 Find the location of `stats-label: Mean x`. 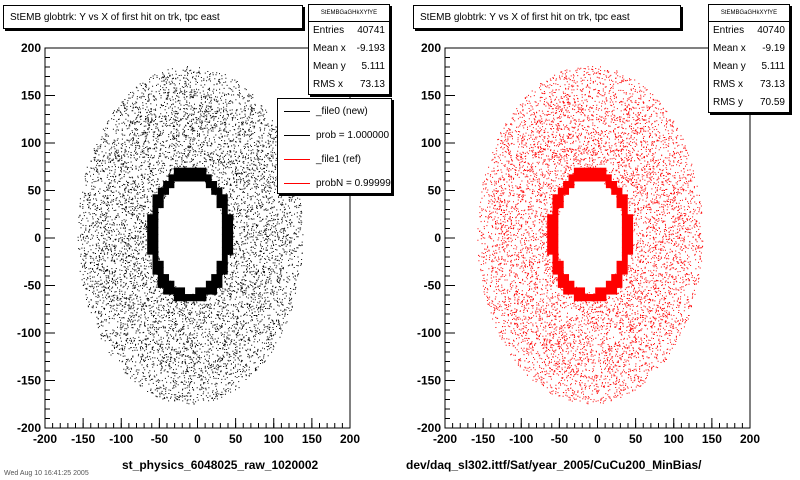

stats-label: Mean x is located at coordinates (329, 48).